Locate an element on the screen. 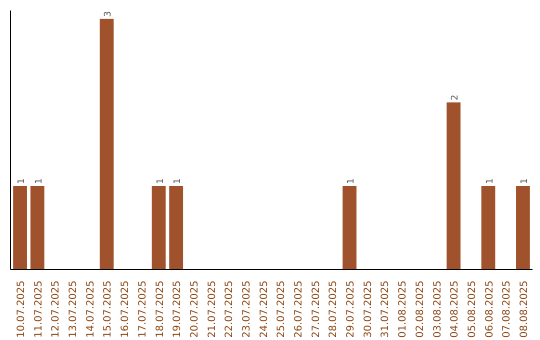 This screenshot has height=340, width=540. x-tick-label: 23.07.2025 is located at coordinates (246, 309).